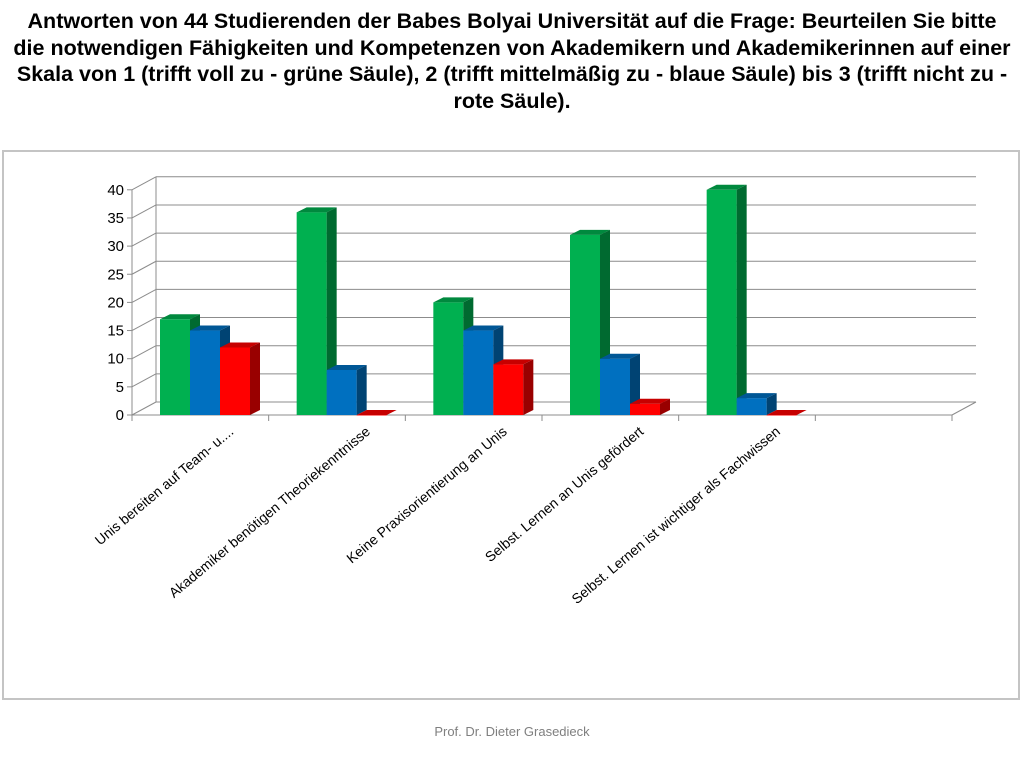  Describe the element at coordinates (115, 190) in the screenshot. I see `y-tick-label: 40` at that location.